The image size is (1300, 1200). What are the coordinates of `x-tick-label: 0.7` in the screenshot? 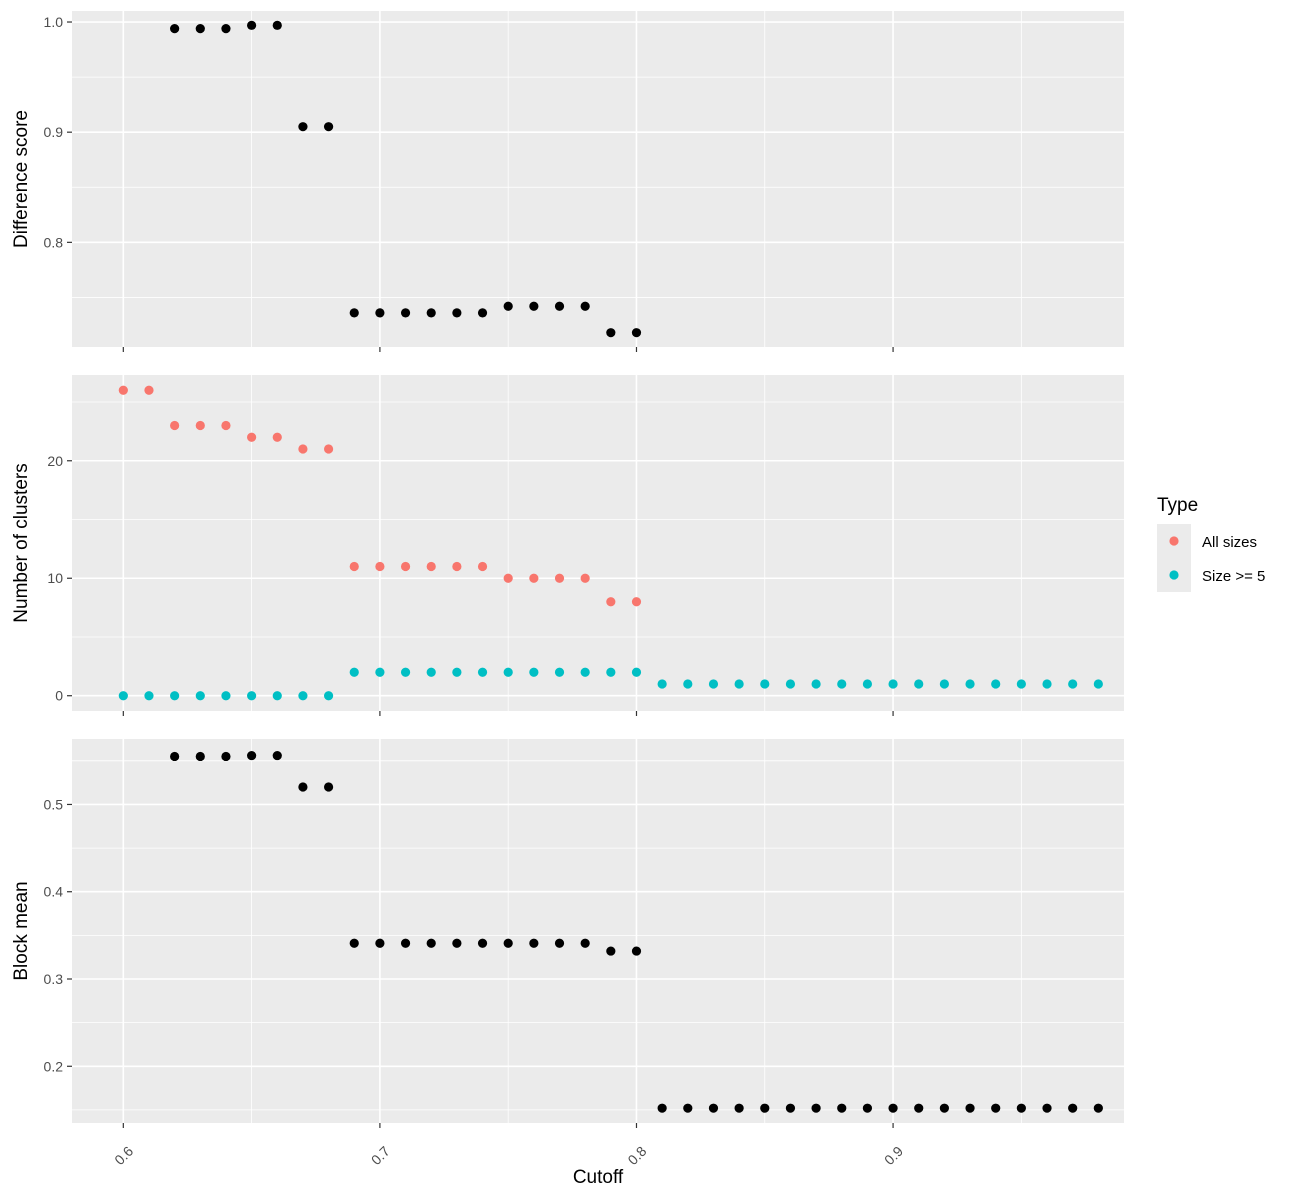 It's located at (380, 1155).